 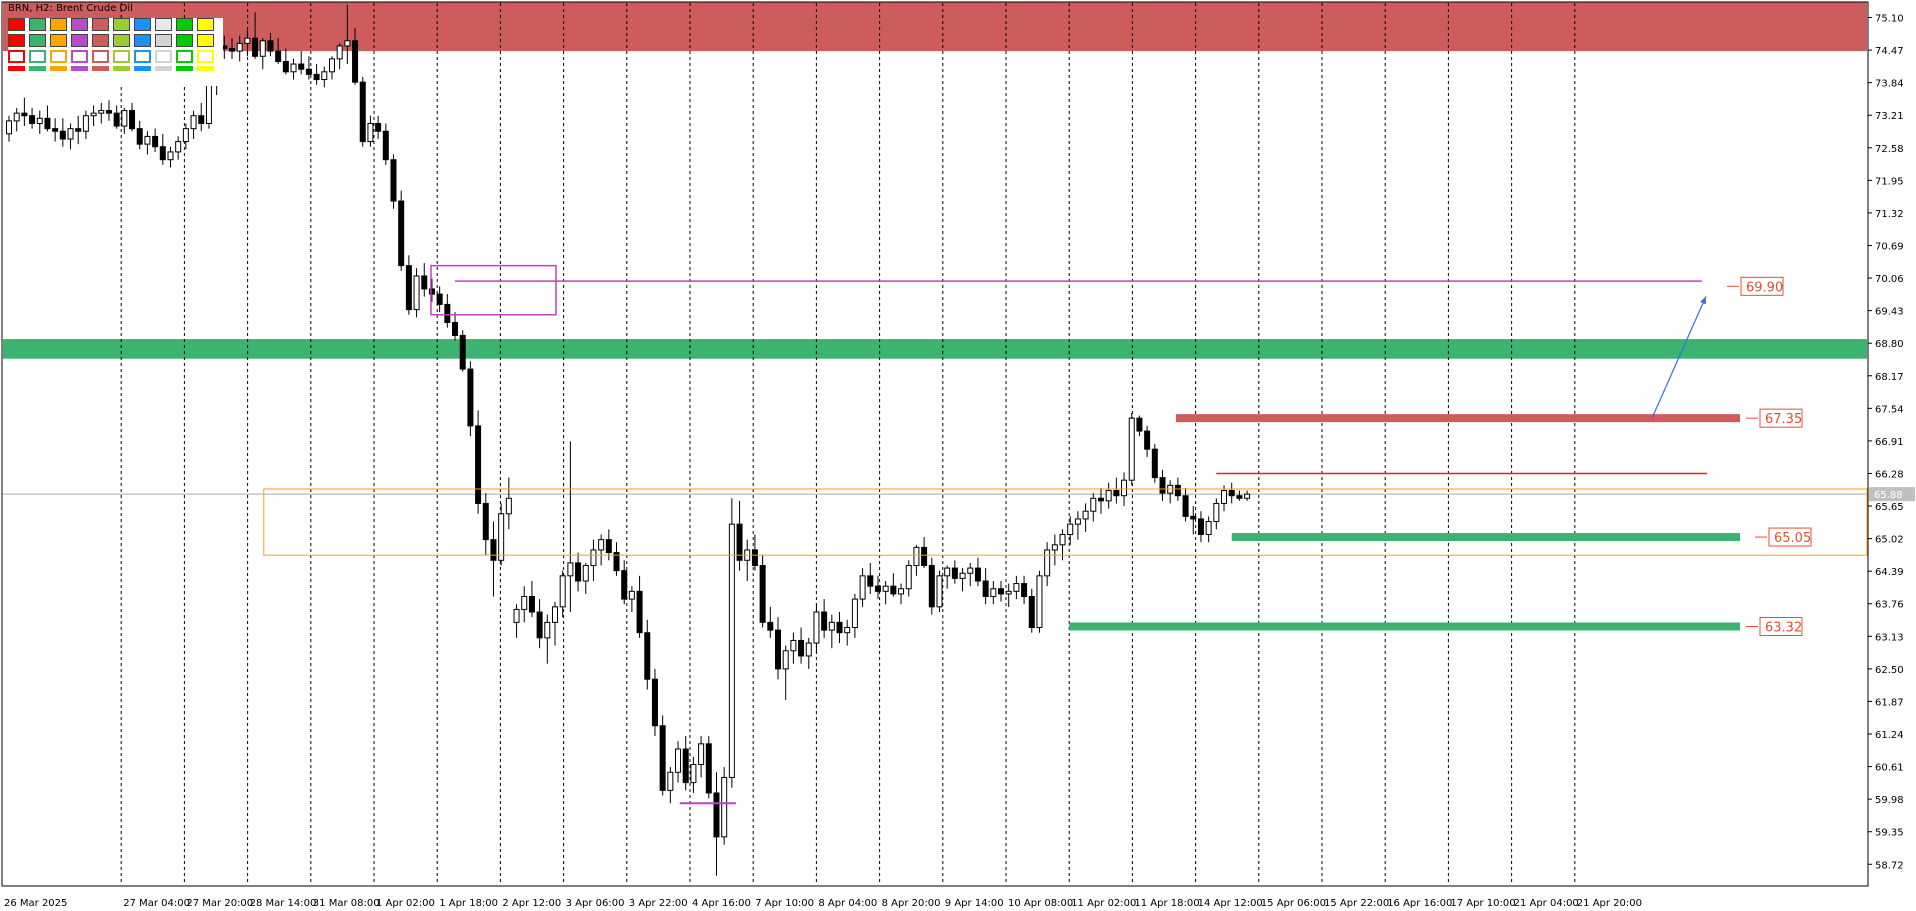 What do you see at coordinates (1889, 605) in the screenshot?
I see `y-tick-label: 63.76` at bounding box center [1889, 605].